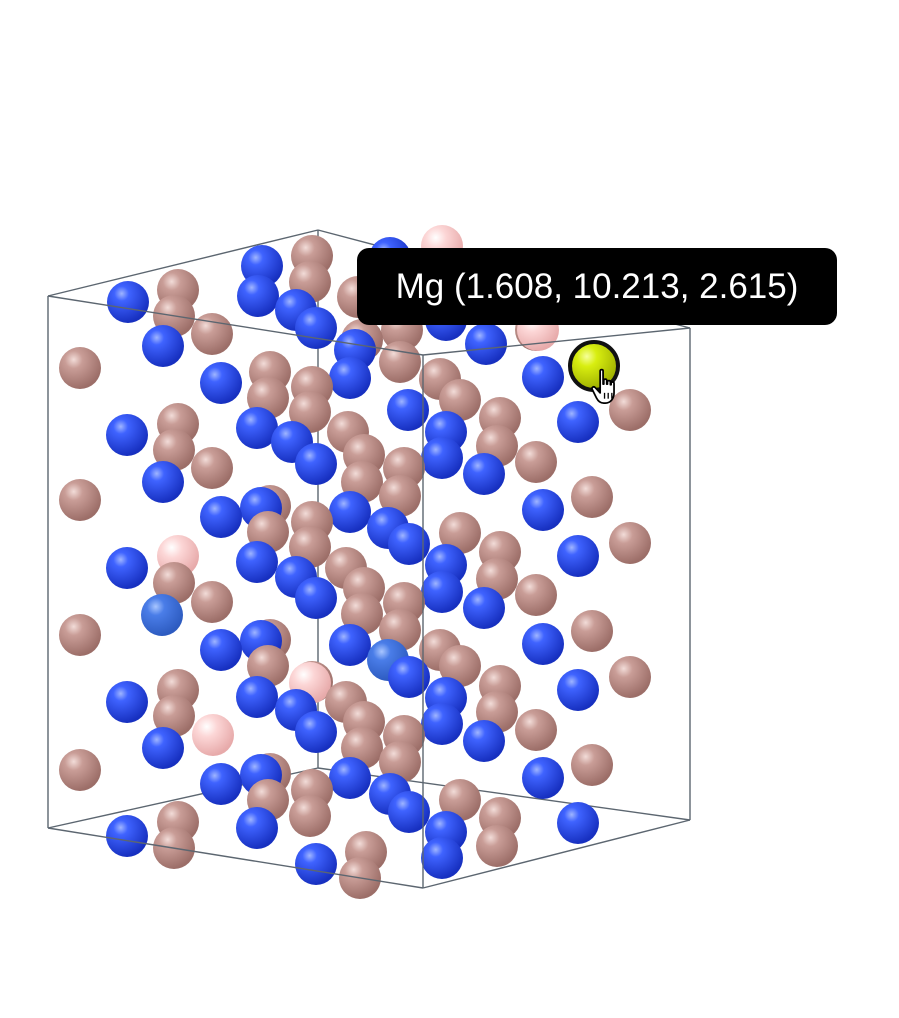  Describe the element at coordinates (603, 386) in the screenshot. I see `pointer-hand-icon` at that location.